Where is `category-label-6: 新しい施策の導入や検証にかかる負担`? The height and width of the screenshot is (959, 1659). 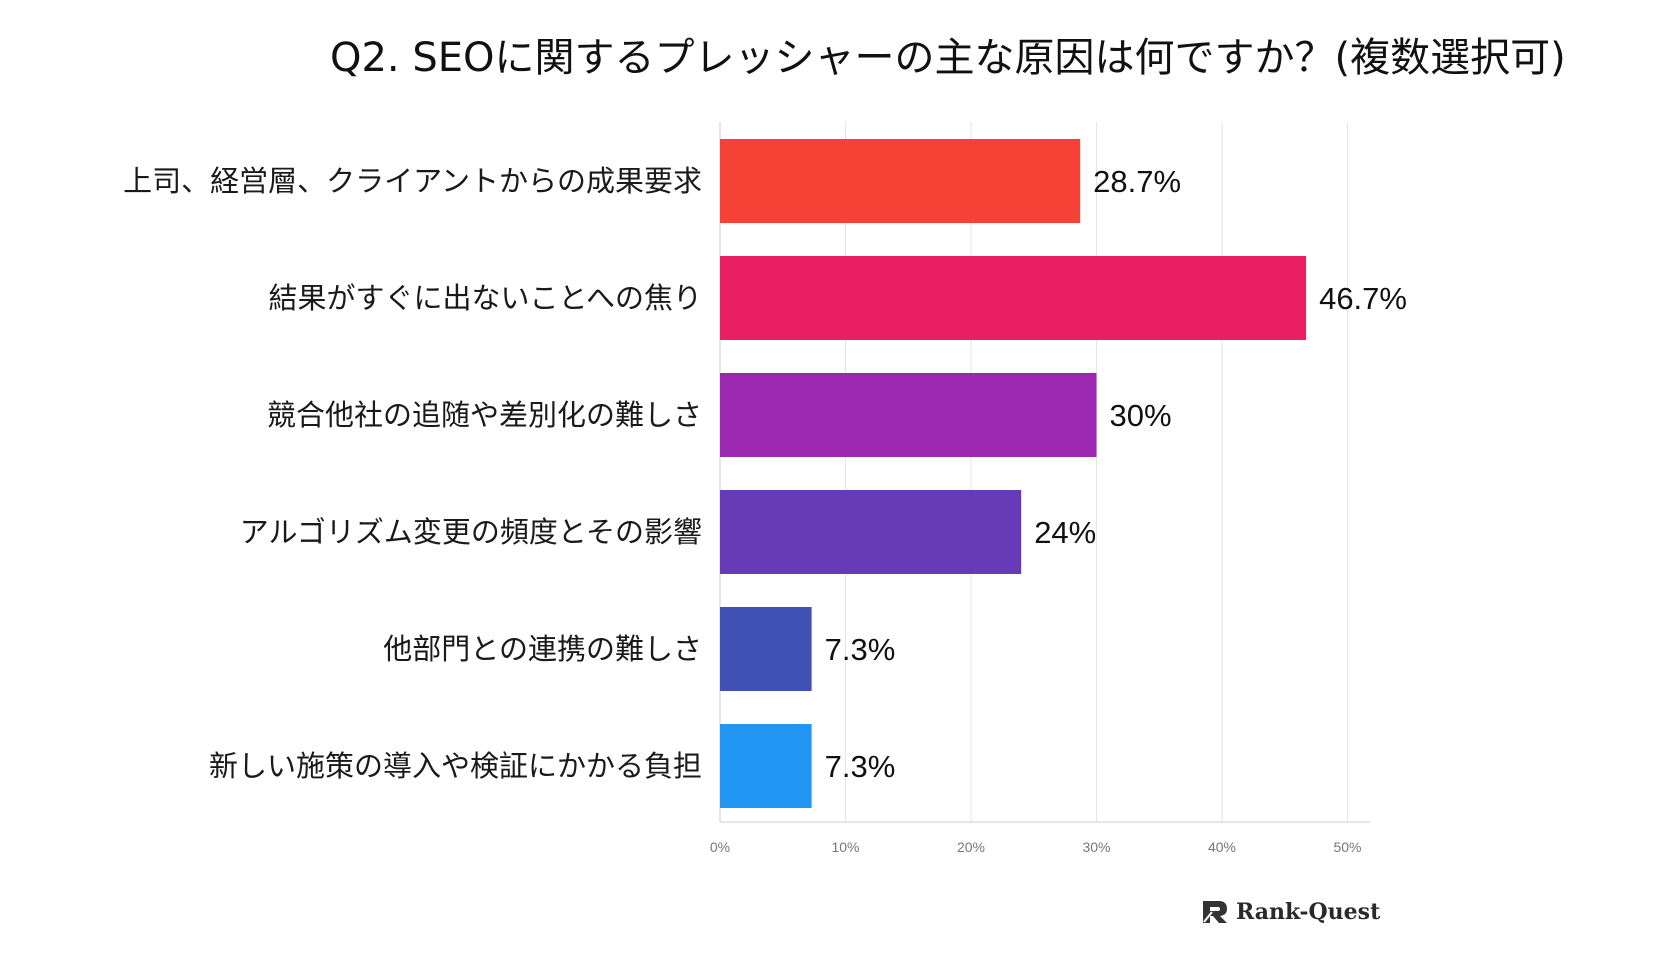 category-label-6: 新しい施策の導入や検証にかかる負担 is located at coordinates (455, 766).